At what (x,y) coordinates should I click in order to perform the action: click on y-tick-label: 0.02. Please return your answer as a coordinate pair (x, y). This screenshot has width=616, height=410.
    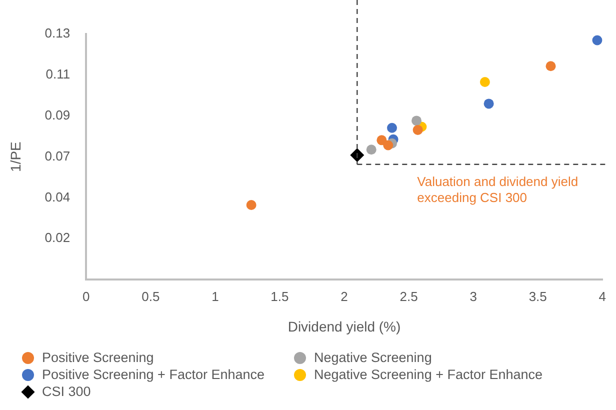
    Looking at the image, I should click on (57, 238).